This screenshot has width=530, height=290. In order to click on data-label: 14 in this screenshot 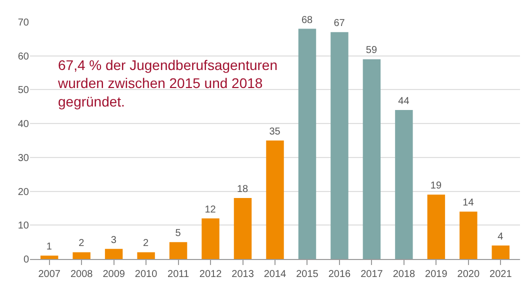, I will do `click(468, 203)`.